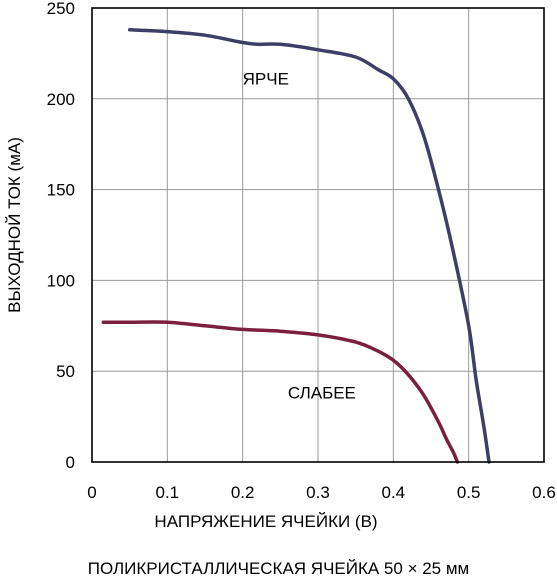 The image size is (557, 582). Describe the element at coordinates (318, 492) in the screenshot. I see `x-tick-label: 0.3` at that location.